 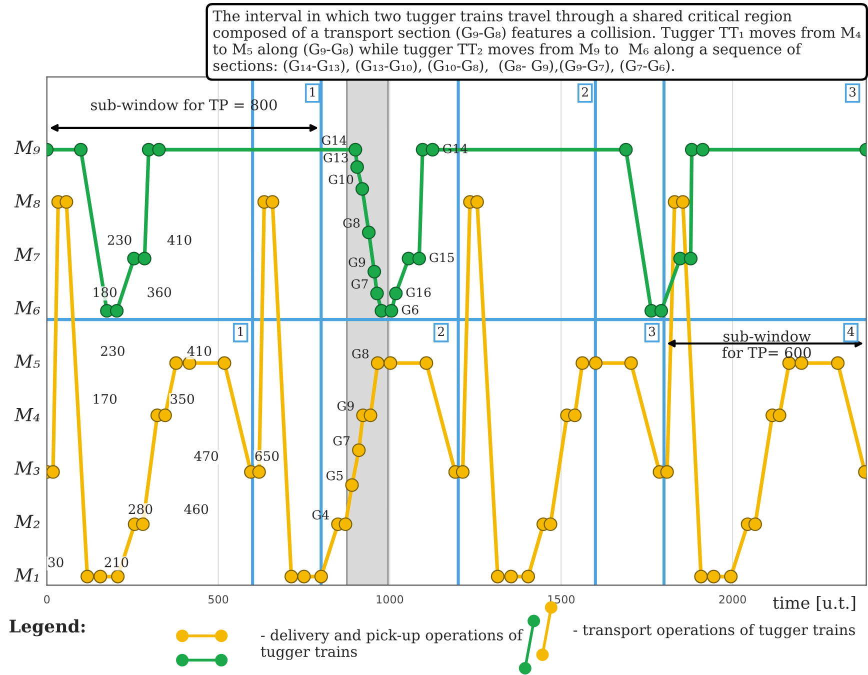 I want to click on annotation: sub-window for TP= 600, so click(x=766, y=344).